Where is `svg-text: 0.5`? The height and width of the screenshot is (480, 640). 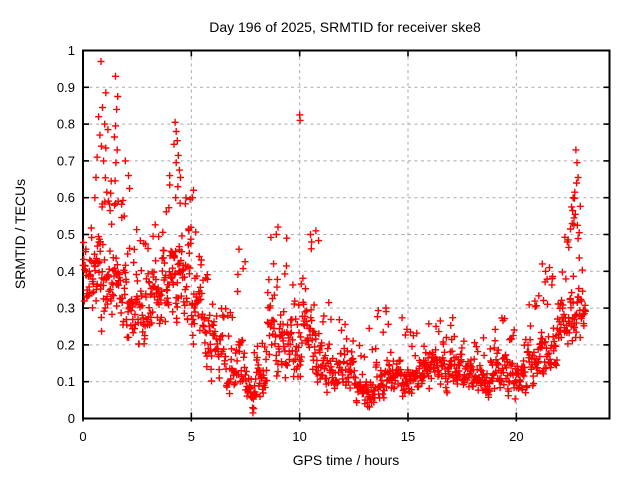
svg-text: 0.5 is located at coordinates (66, 234).